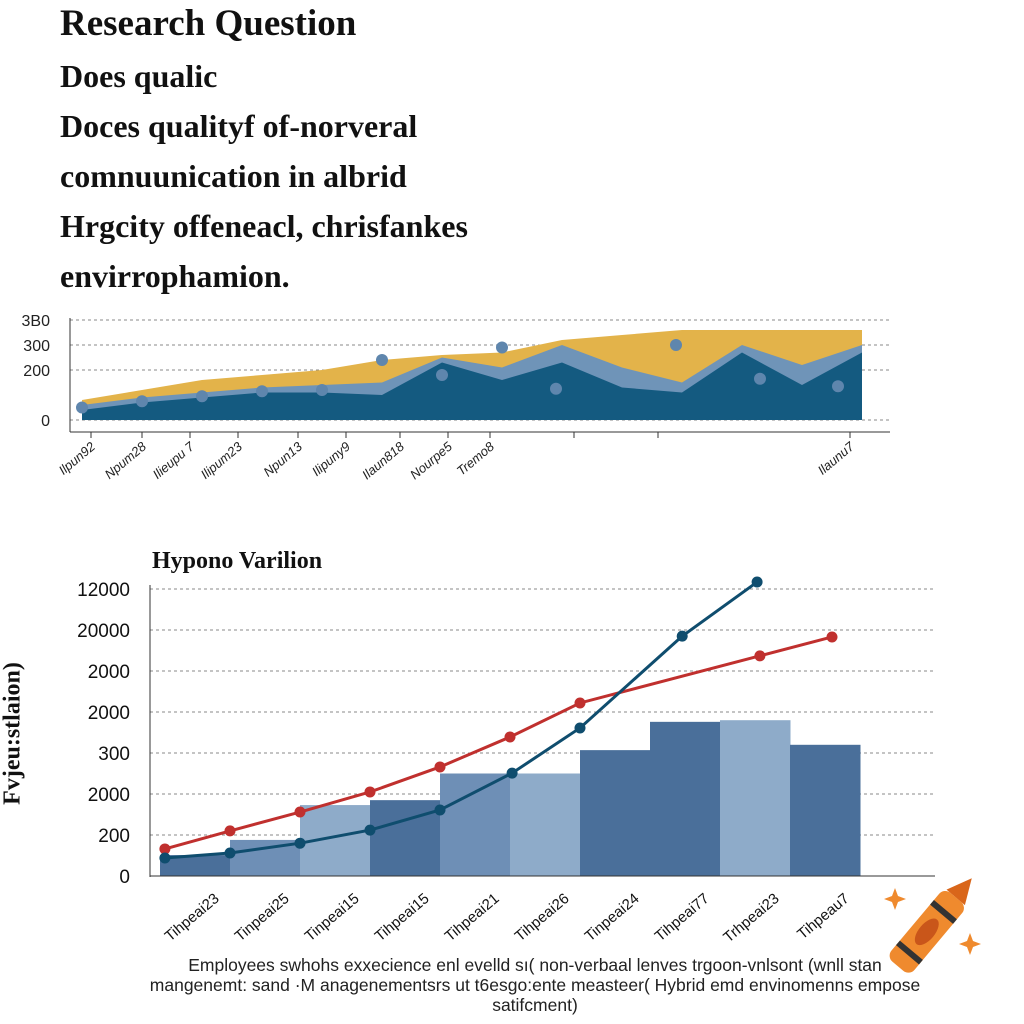 The height and width of the screenshot is (1024, 1024). What do you see at coordinates (103, 590) in the screenshot?
I see `y-tick-label: 12000` at bounding box center [103, 590].